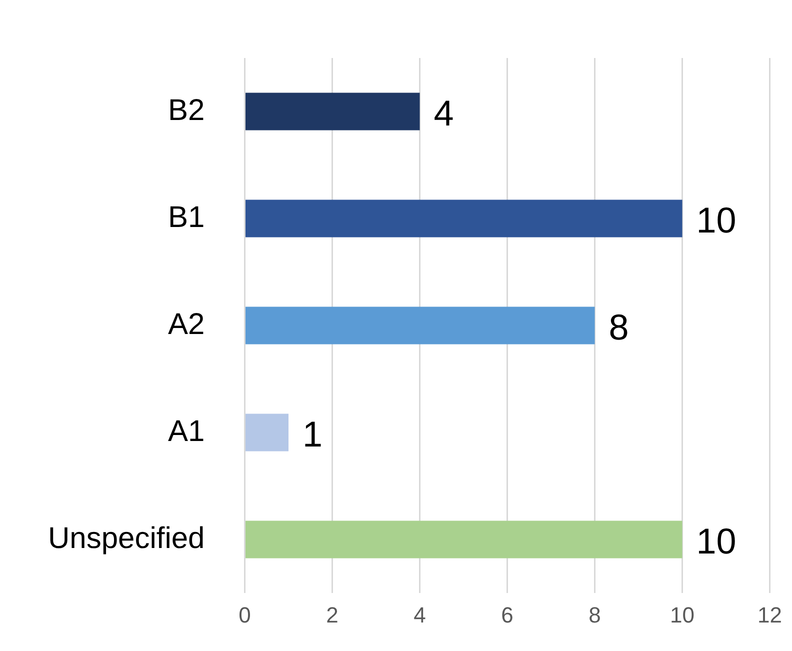 The image size is (792, 651). What do you see at coordinates (594, 615) in the screenshot?
I see `x-tick-label: 8` at bounding box center [594, 615].